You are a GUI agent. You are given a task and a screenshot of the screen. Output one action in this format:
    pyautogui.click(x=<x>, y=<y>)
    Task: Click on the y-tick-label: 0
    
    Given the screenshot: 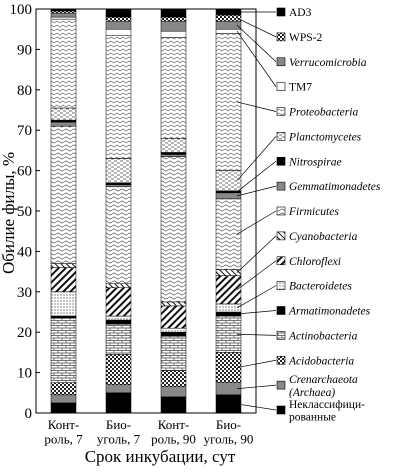 What is the action you would take?
    pyautogui.click(x=29, y=414)
    